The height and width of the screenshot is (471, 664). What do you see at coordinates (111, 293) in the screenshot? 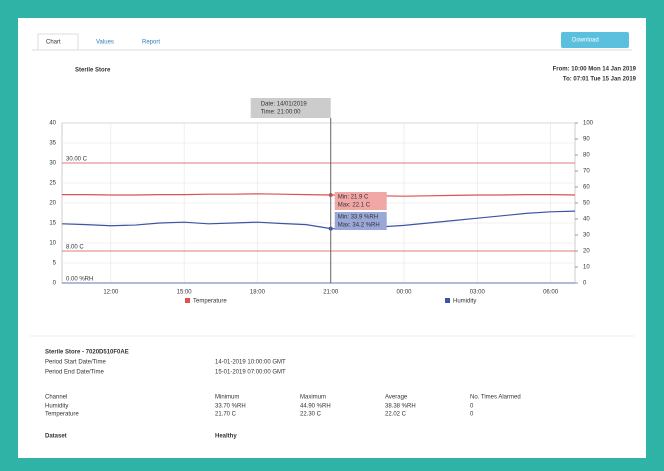
I see `x-tick-label: 12:00` at bounding box center [111, 293].